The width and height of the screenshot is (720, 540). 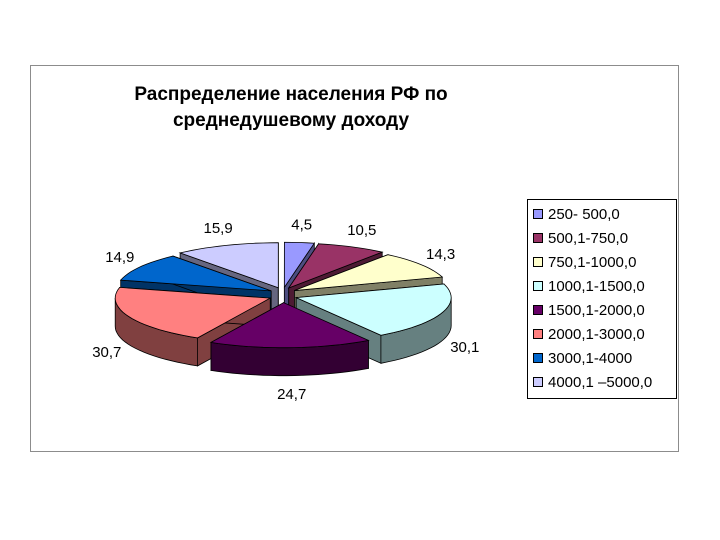 I want to click on legend-label: 250- 500,0, so click(x=584, y=214).